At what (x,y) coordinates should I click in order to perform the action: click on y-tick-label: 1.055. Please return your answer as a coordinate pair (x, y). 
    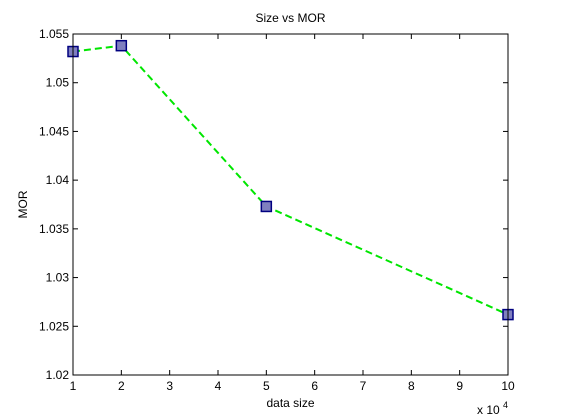
    Looking at the image, I should click on (54, 34).